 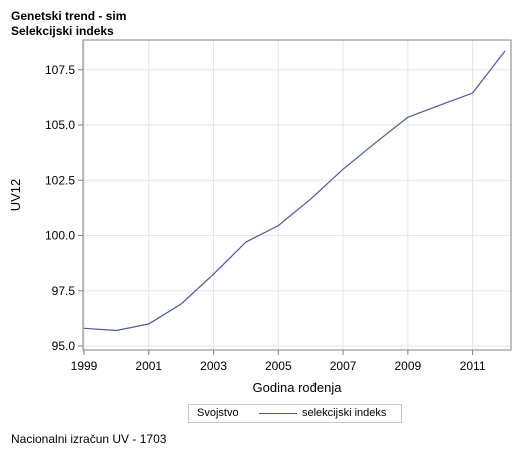 I want to click on y-axis: 95.0 97.5 100.0 102.5 105.0 107.5, so click(x=64, y=208).